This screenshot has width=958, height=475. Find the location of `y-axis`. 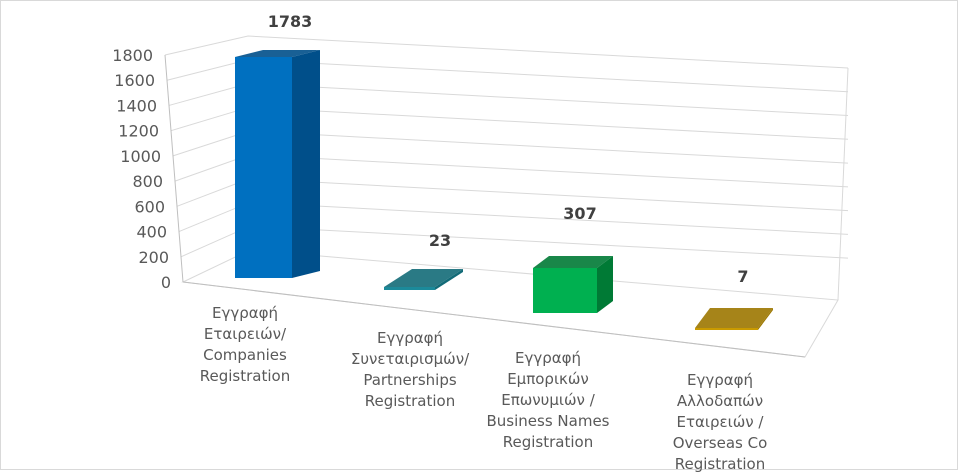

y-axis is located at coordinates (174, 168).